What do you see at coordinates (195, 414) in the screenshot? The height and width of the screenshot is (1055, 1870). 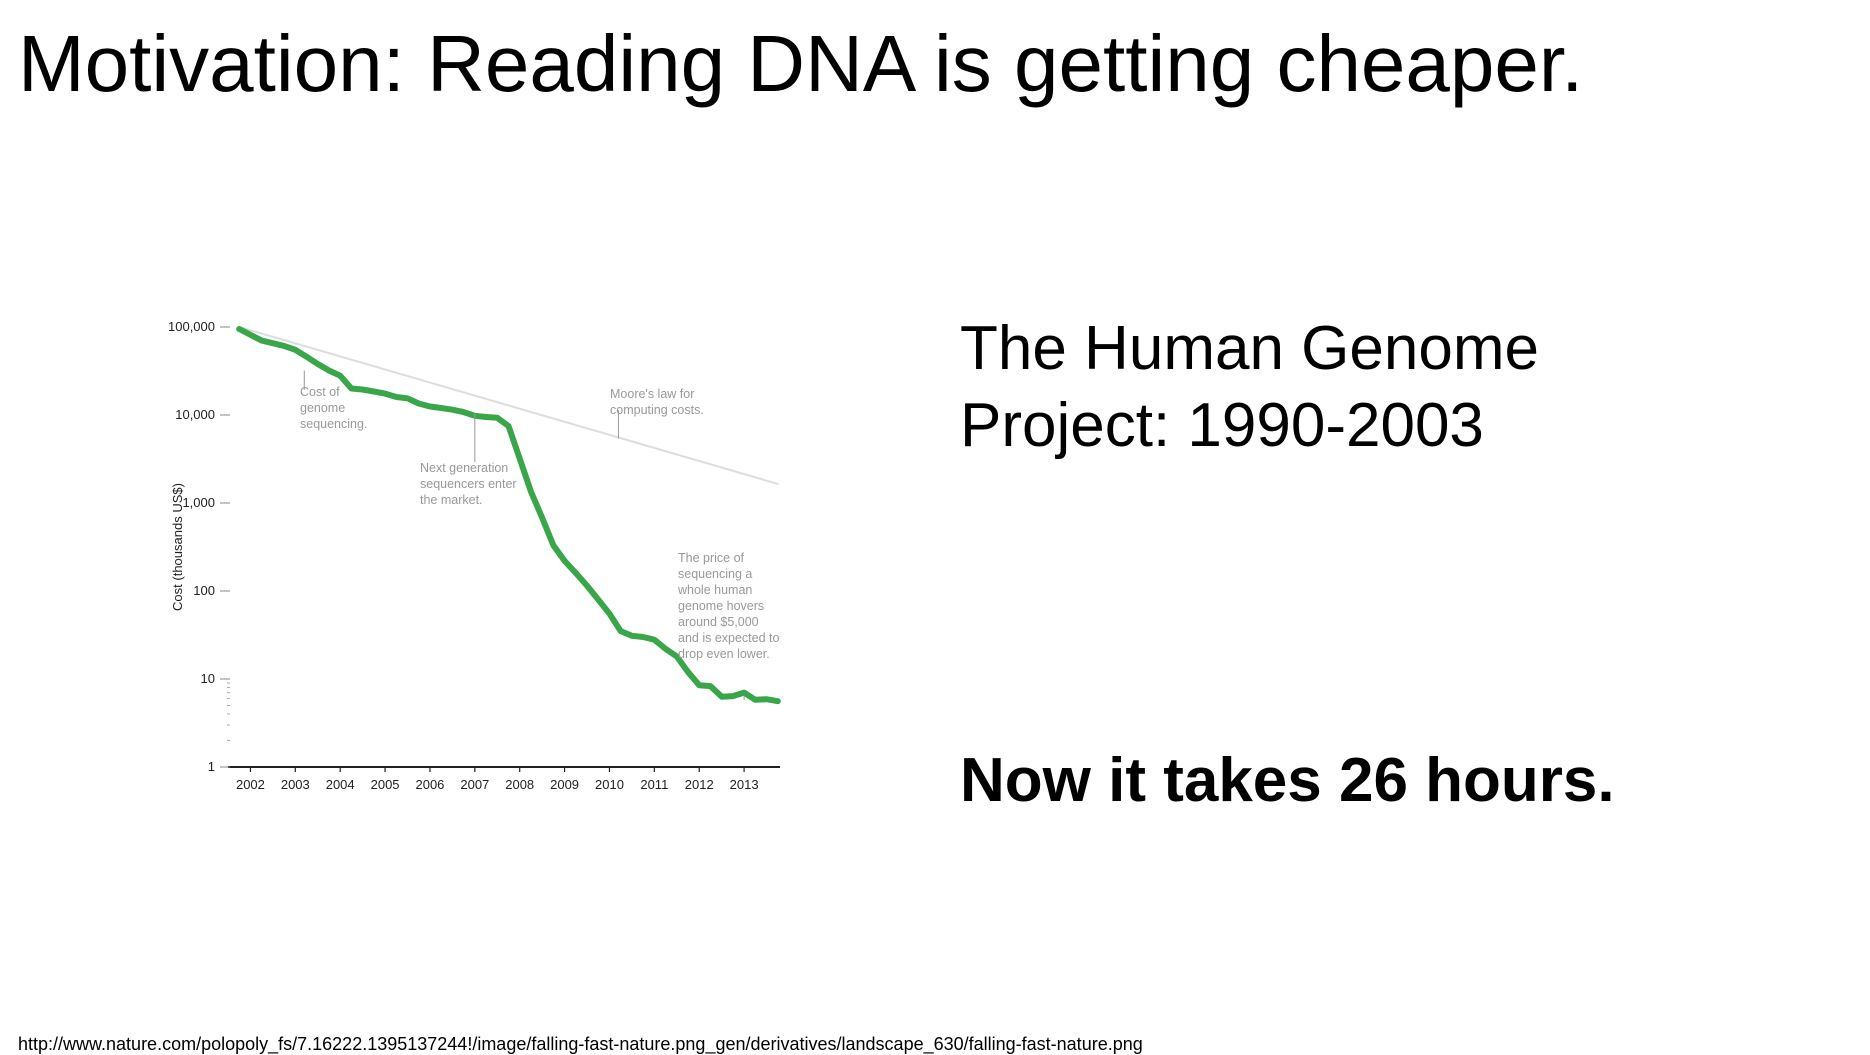 I see `y-tick-label: 10,000` at bounding box center [195, 414].